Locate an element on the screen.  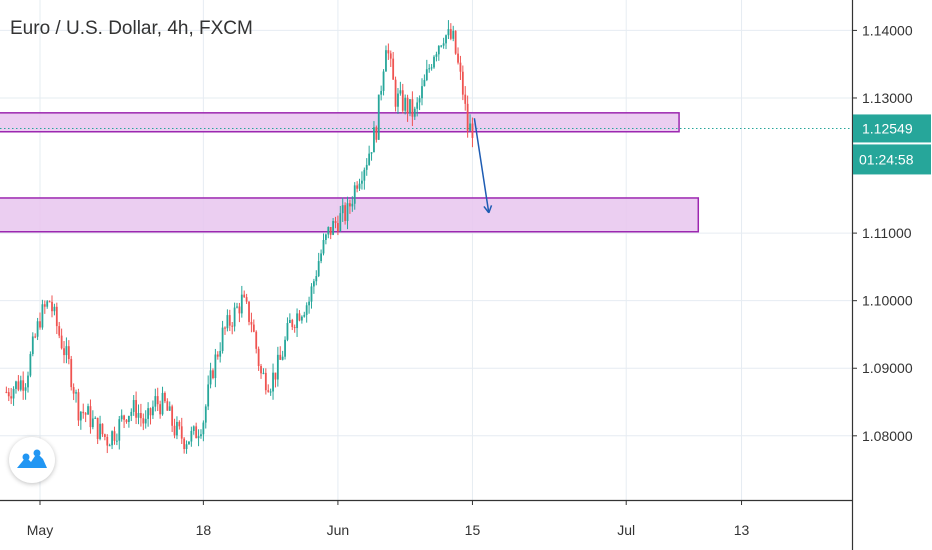
last-price-label: 1.12549 is located at coordinates (887, 128).